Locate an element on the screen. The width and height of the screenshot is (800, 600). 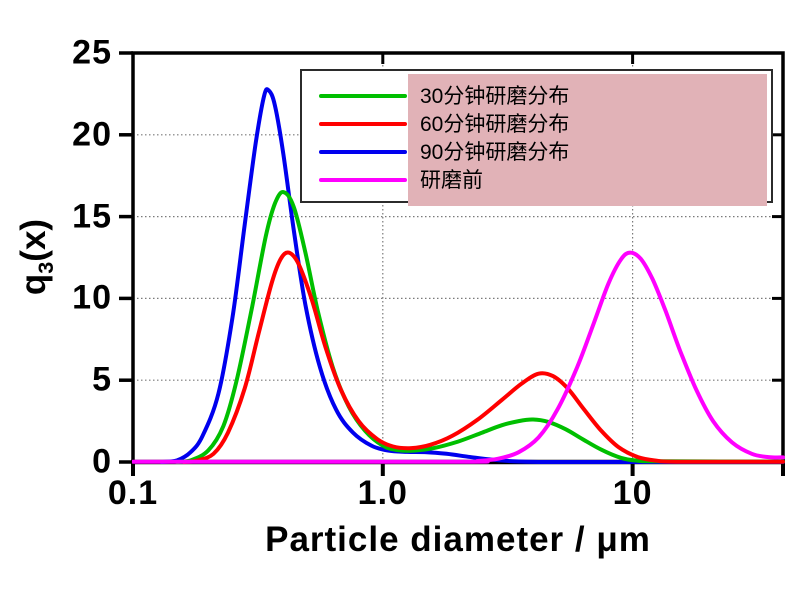
y-tick-label-10: 10 is located at coordinates (92, 297).